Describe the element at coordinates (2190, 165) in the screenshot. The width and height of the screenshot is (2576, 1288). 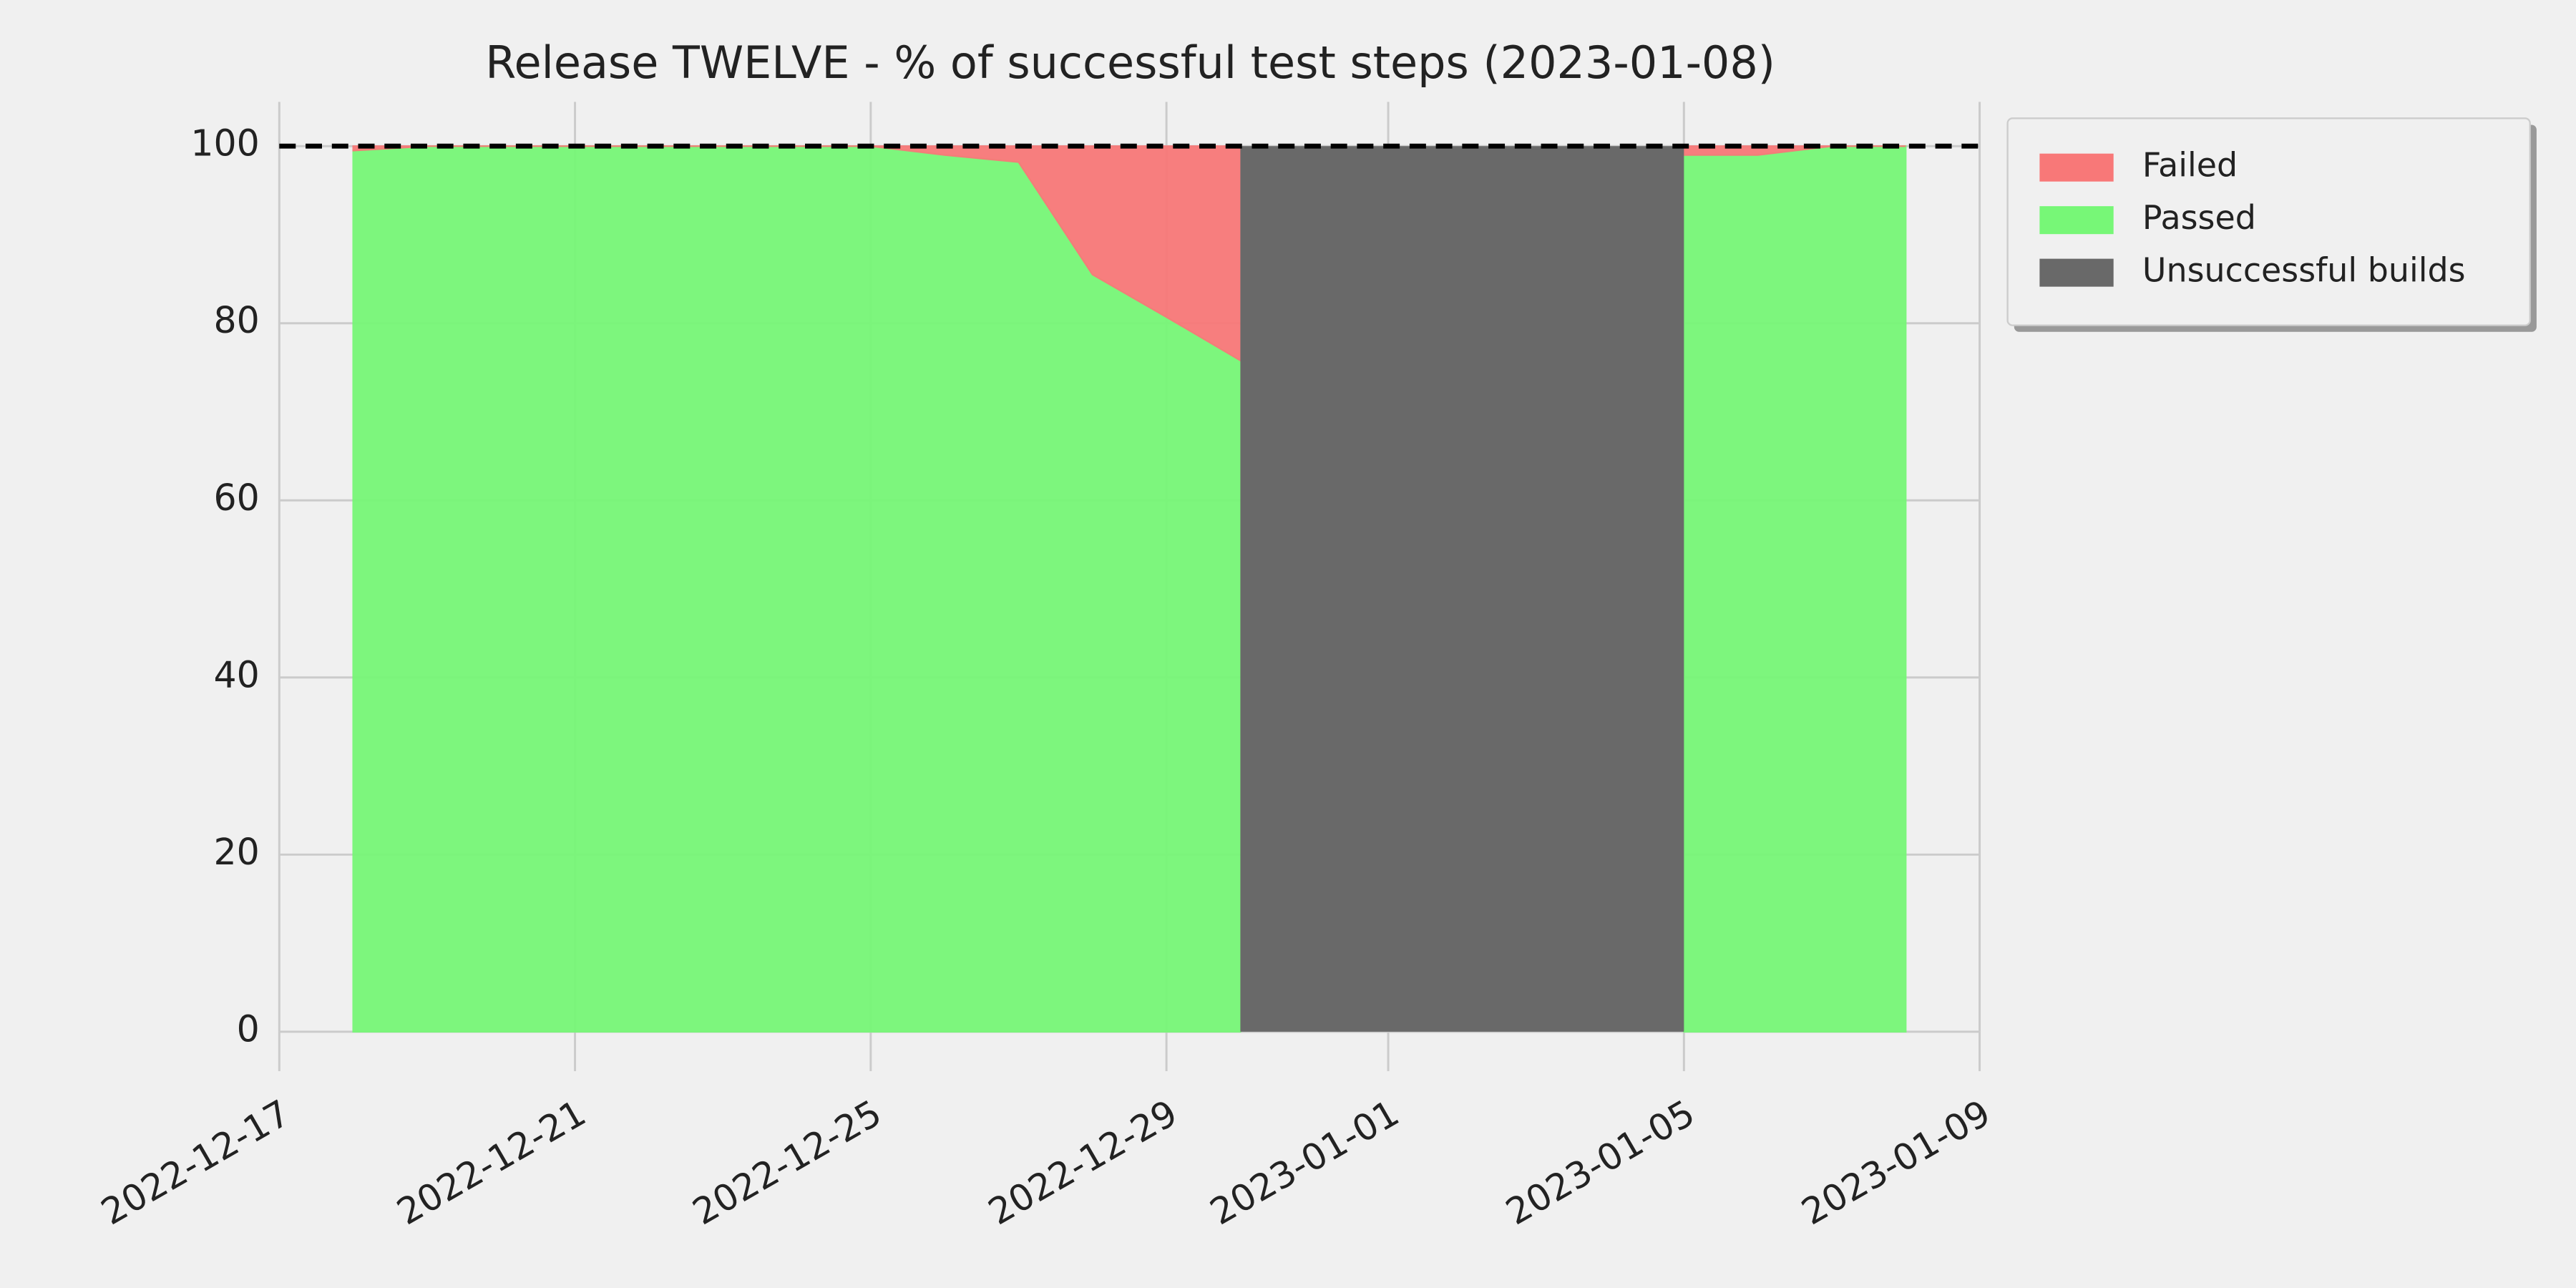
I see `legend-label: Failed` at that location.